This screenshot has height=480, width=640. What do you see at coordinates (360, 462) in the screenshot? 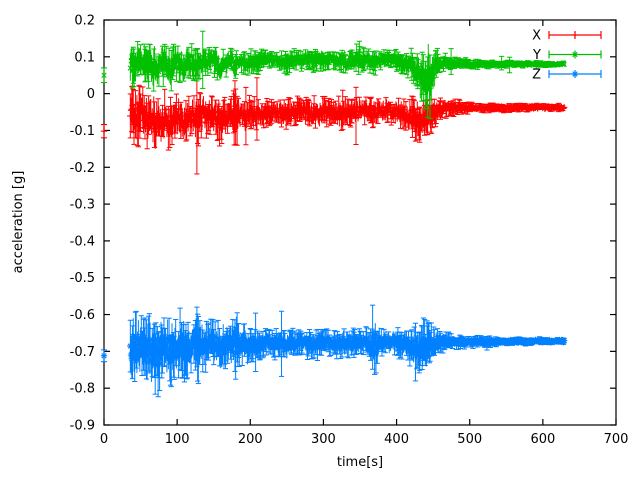
I see `x-axis-title: time[s]` at bounding box center [360, 462].